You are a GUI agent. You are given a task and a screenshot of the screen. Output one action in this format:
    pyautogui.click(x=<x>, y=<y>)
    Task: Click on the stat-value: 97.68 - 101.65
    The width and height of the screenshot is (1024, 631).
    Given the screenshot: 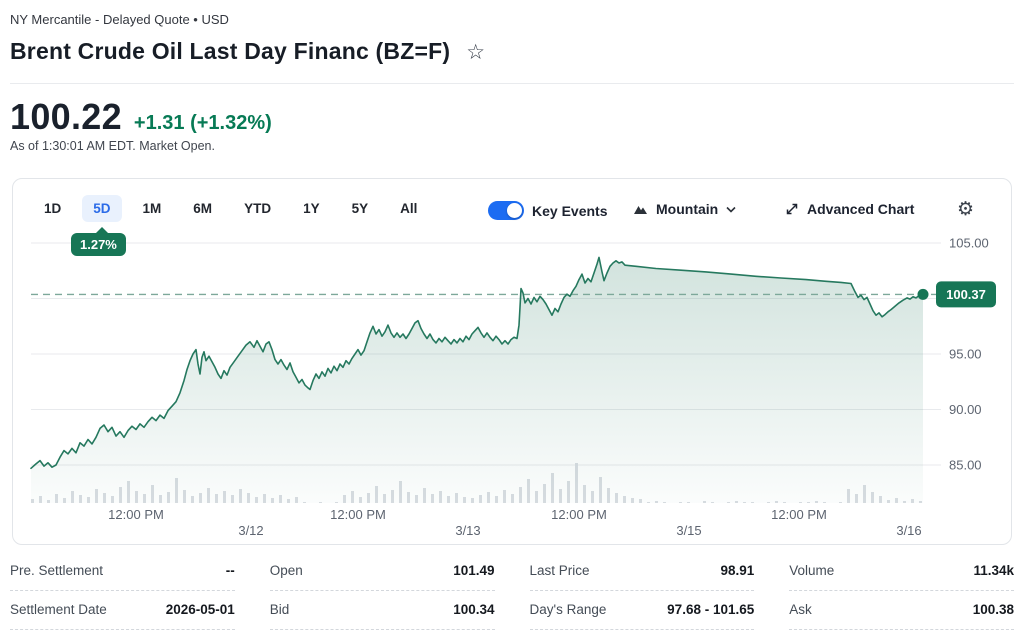 What is the action you would take?
    pyautogui.click(x=711, y=609)
    